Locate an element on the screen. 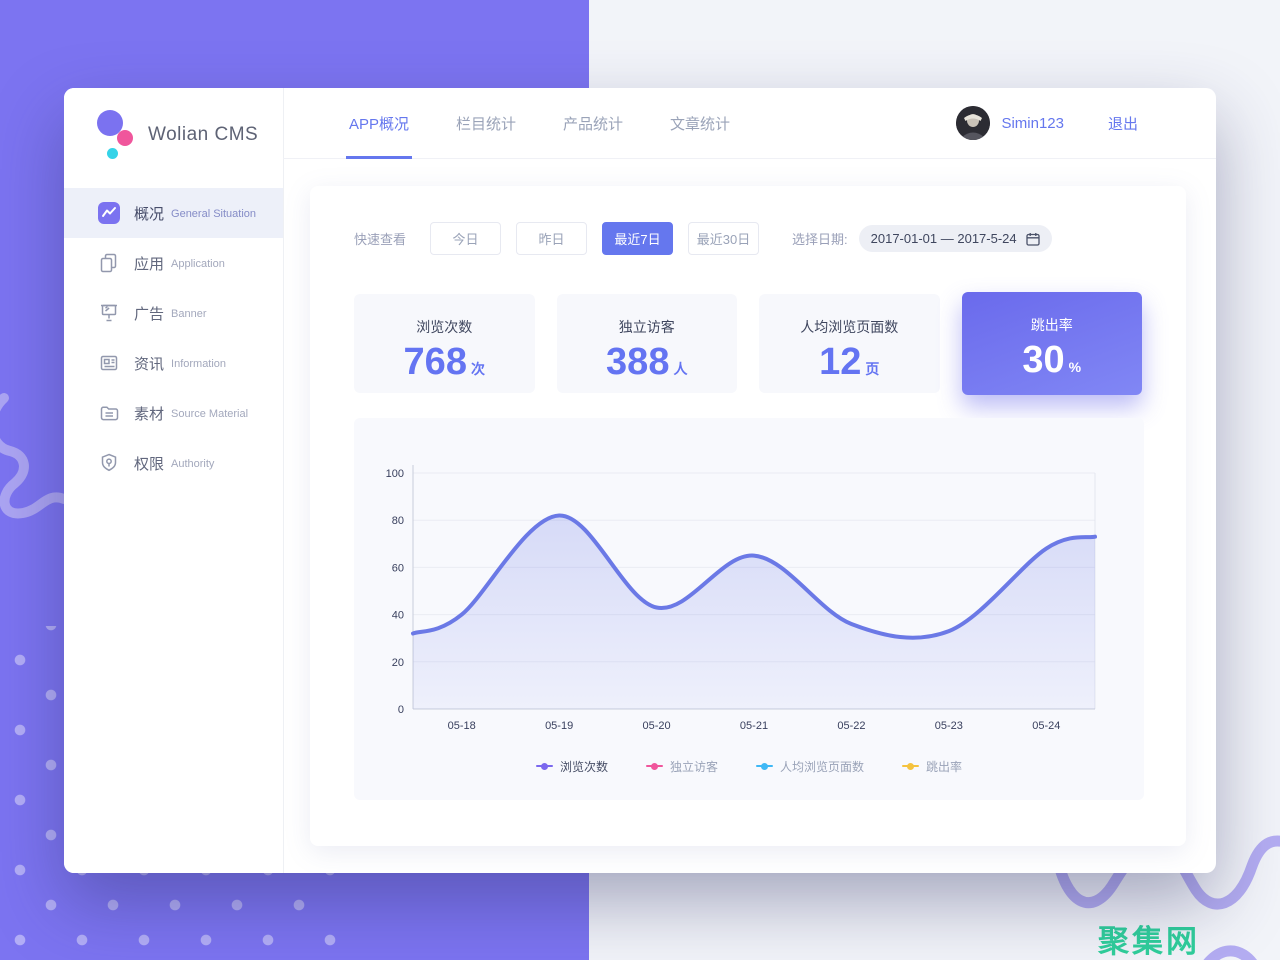 The width and height of the screenshot is (1280, 960). trend-chart-icon is located at coordinates (109, 213).